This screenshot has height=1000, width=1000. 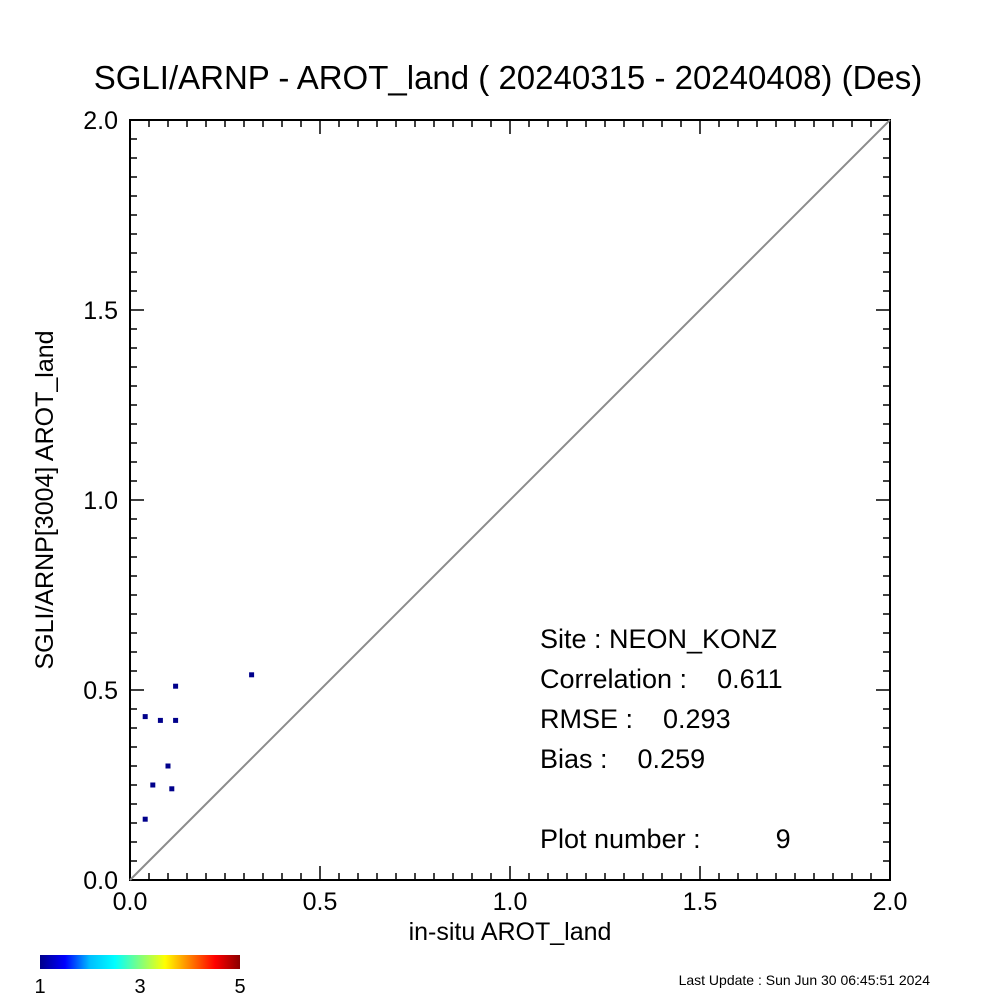 What do you see at coordinates (658, 639) in the screenshot?
I see `stat-line: Site : NEON_KONZ` at bounding box center [658, 639].